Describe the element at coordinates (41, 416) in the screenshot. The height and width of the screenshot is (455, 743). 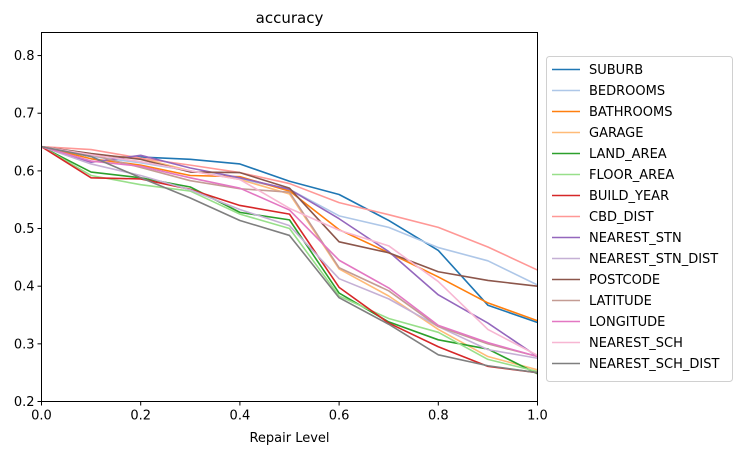
I see `x-tick-label: 0.0` at that location.